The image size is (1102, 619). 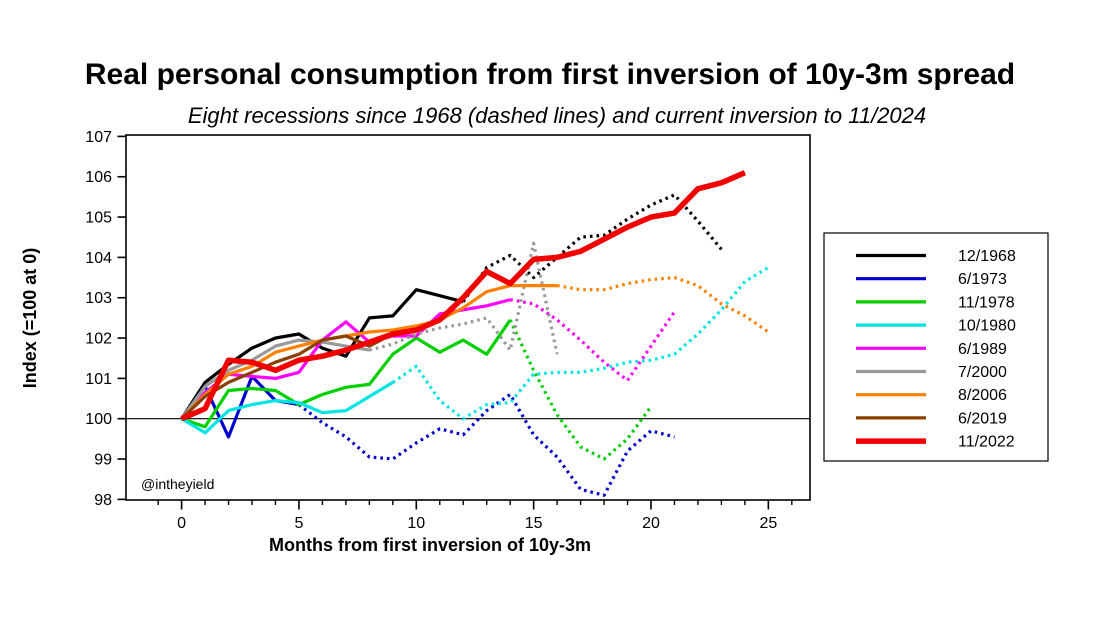 I want to click on series-6/1973-dashed, so click(x=486, y=444).